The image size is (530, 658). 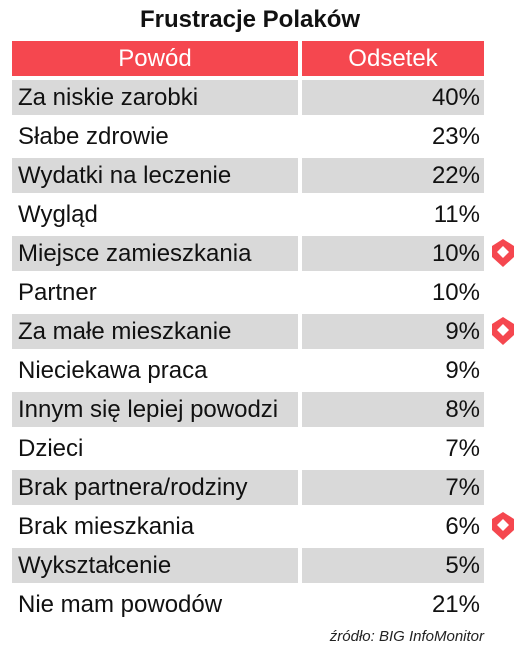 What do you see at coordinates (250, 19) in the screenshot?
I see `chart-title: Frustracje Polaków` at bounding box center [250, 19].